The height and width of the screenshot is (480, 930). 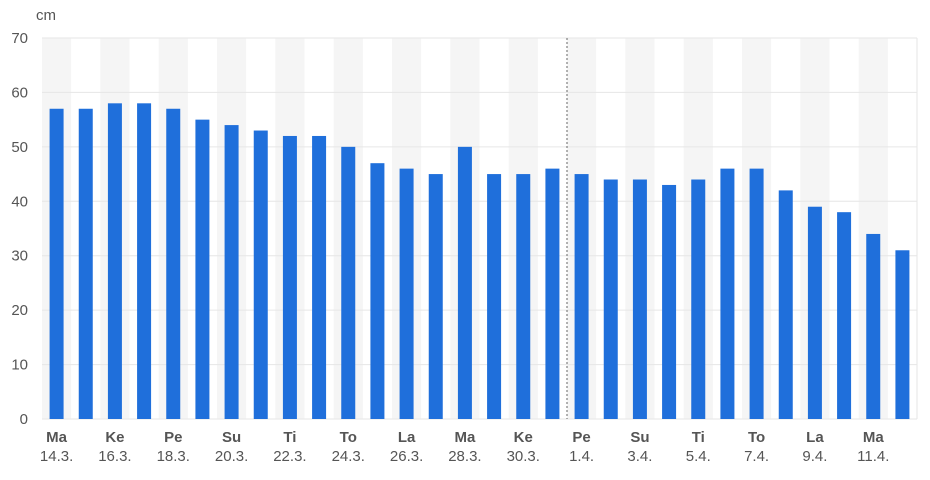 What do you see at coordinates (319, 277) in the screenshot?
I see `bar-23.3.` at bounding box center [319, 277].